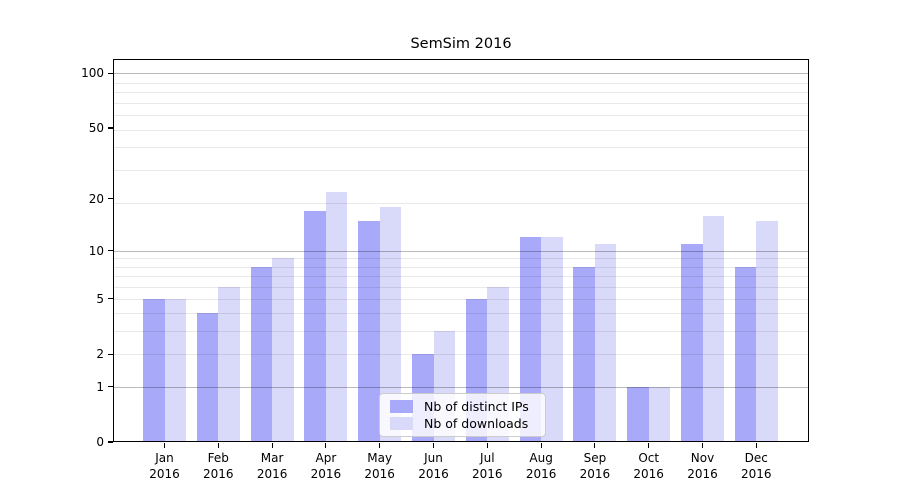 The height and width of the screenshot is (500, 900). What do you see at coordinates (476, 406) in the screenshot?
I see `legend-label-distinct-ips: Nb of distinct IPs` at bounding box center [476, 406].